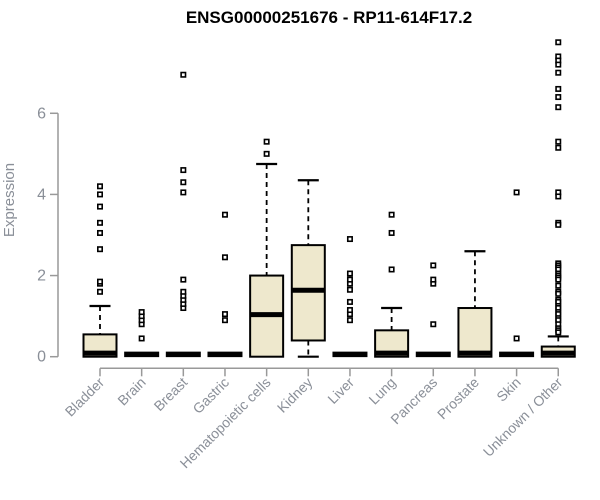 This screenshot has width=600, height=500. I want to click on chart-title: ENSG00000251676 - RP11-614F17.2, so click(329, 17).